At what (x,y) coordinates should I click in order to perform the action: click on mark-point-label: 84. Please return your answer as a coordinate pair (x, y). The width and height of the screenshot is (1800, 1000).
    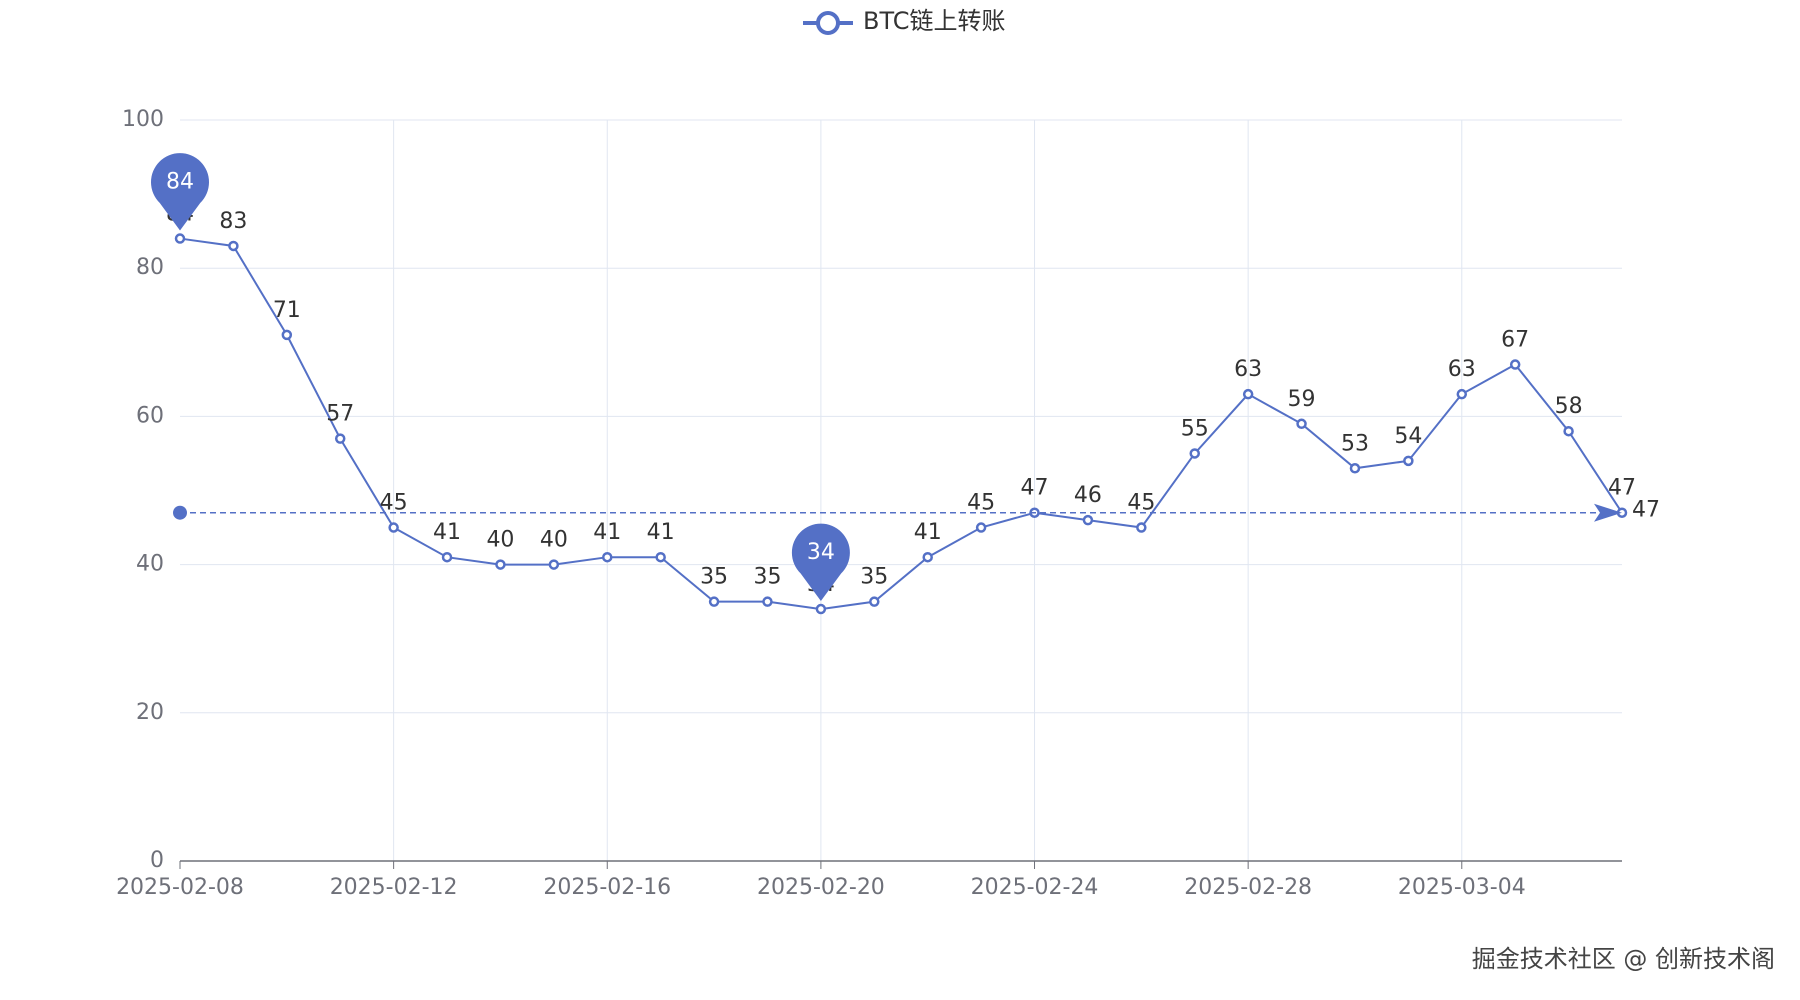
    Looking at the image, I should click on (180, 182).